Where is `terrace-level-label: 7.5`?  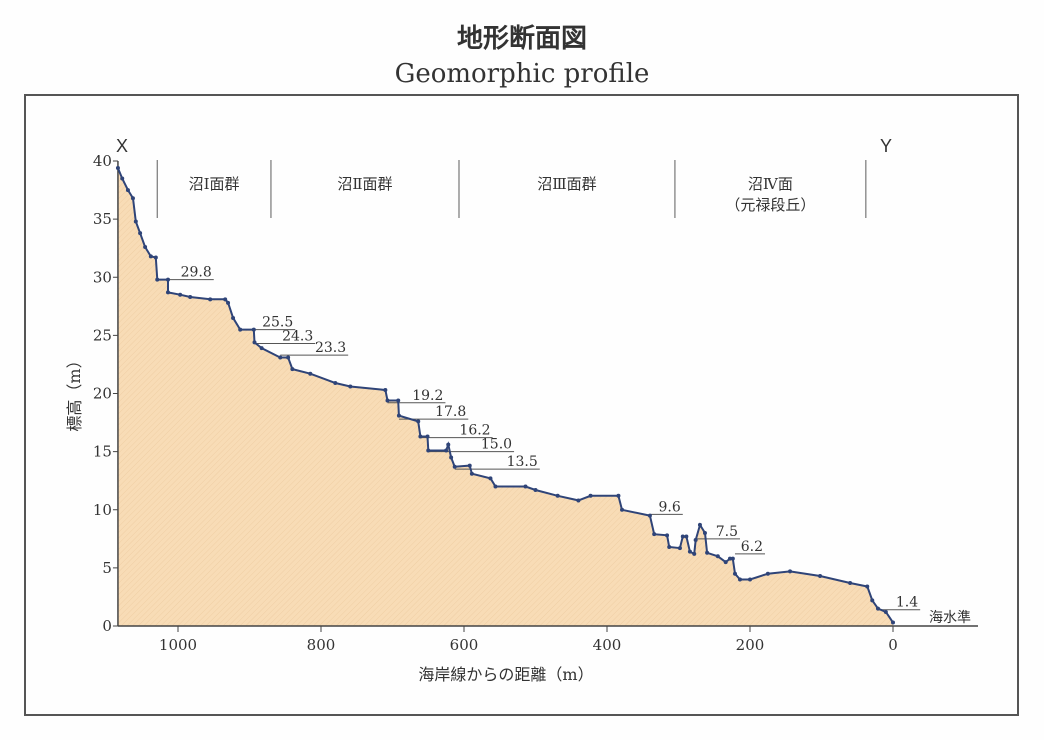
terrace-level-label: 7.5 is located at coordinates (727, 532).